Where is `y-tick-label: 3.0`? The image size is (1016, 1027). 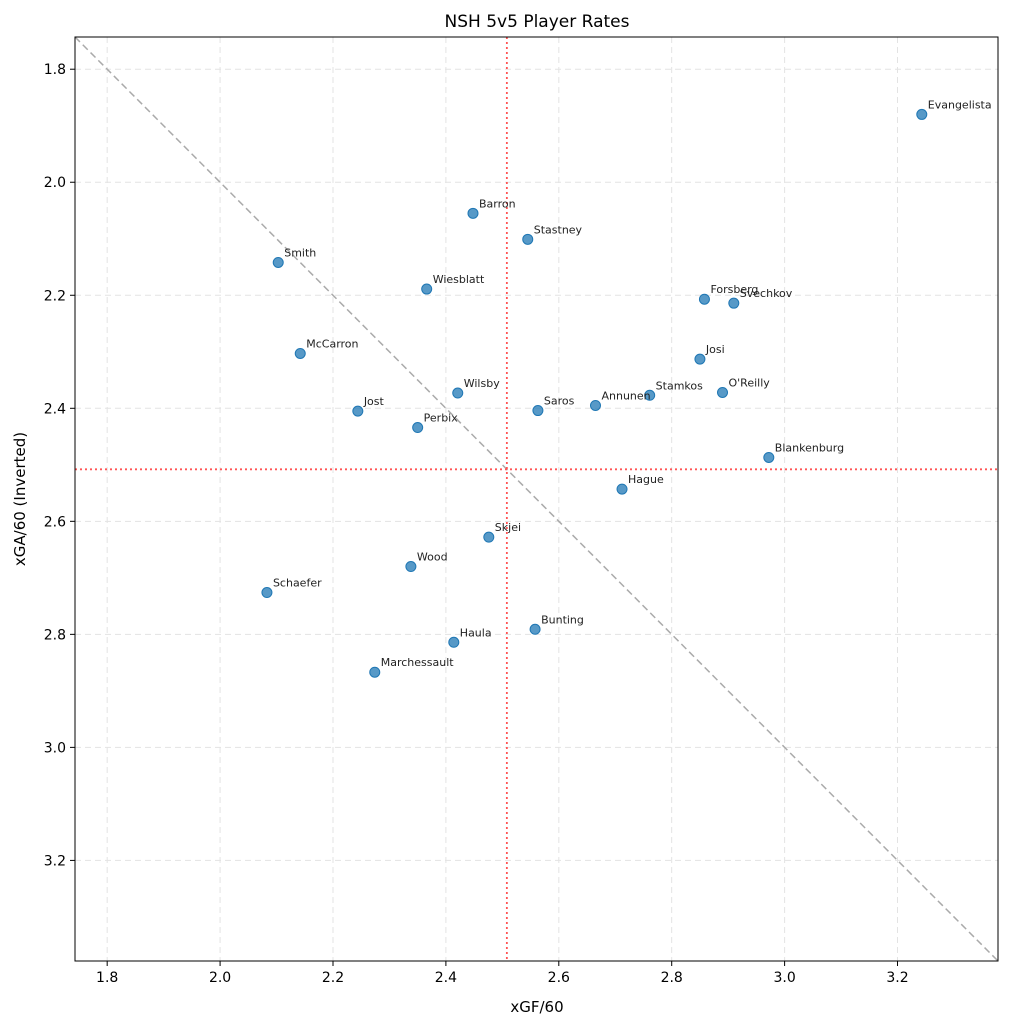
y-tick-label: 3.0 is located at coordinates (55, 748).